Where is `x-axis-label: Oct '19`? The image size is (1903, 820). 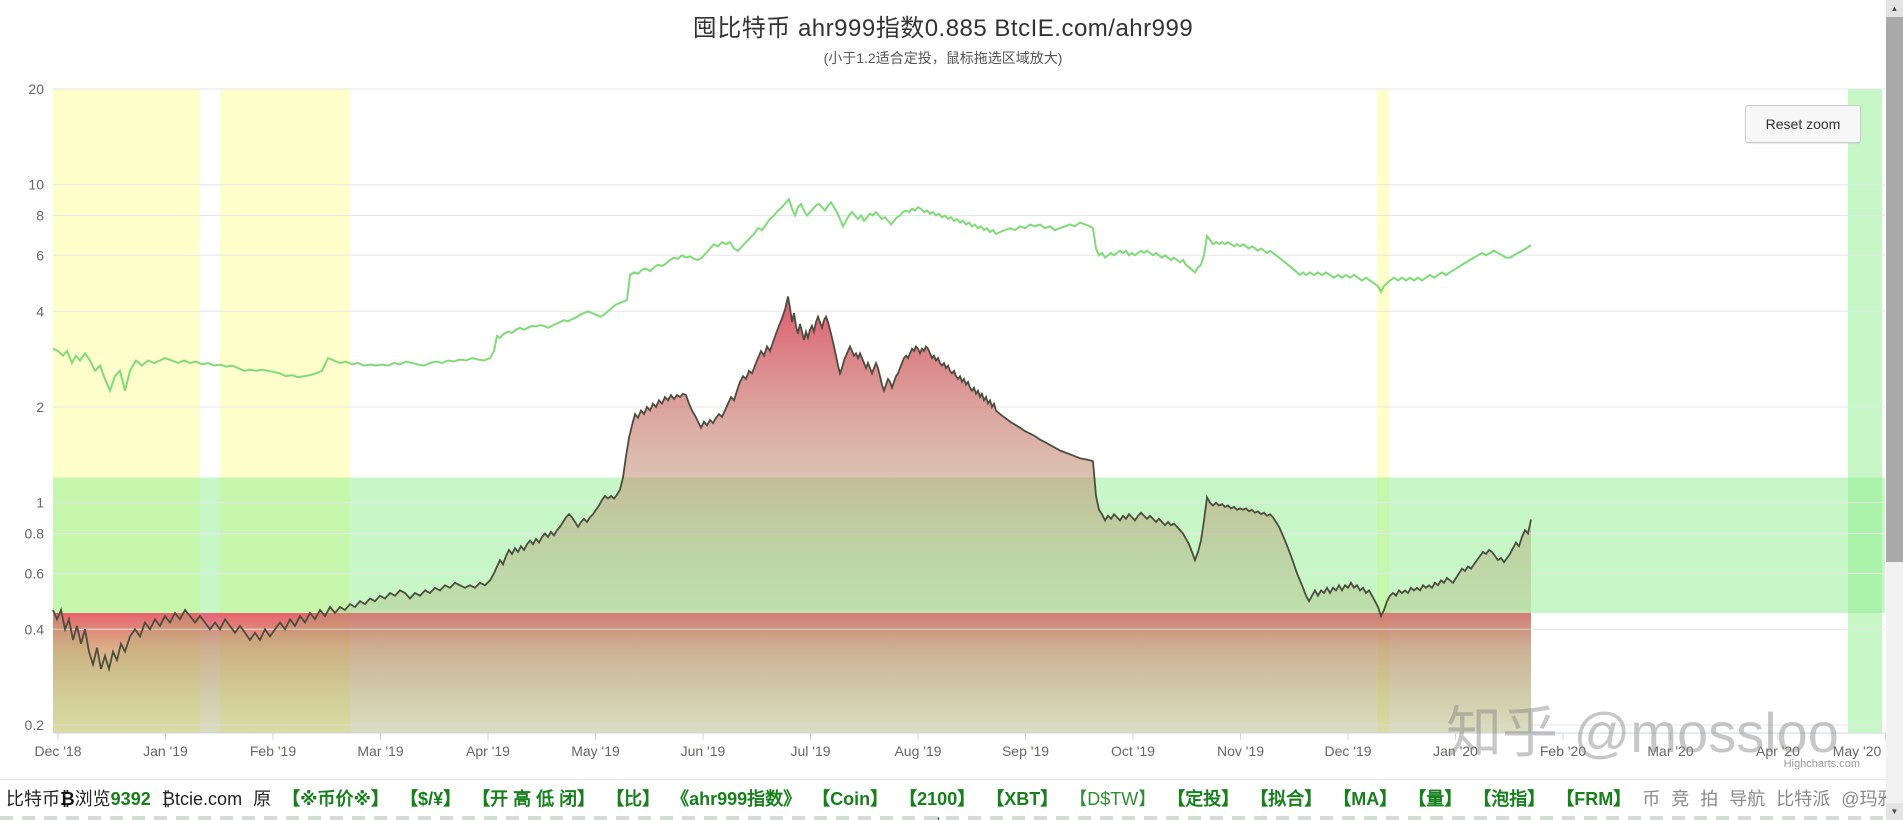
x-axis-label: Oct '19 is located at coordinates (1133, 751).